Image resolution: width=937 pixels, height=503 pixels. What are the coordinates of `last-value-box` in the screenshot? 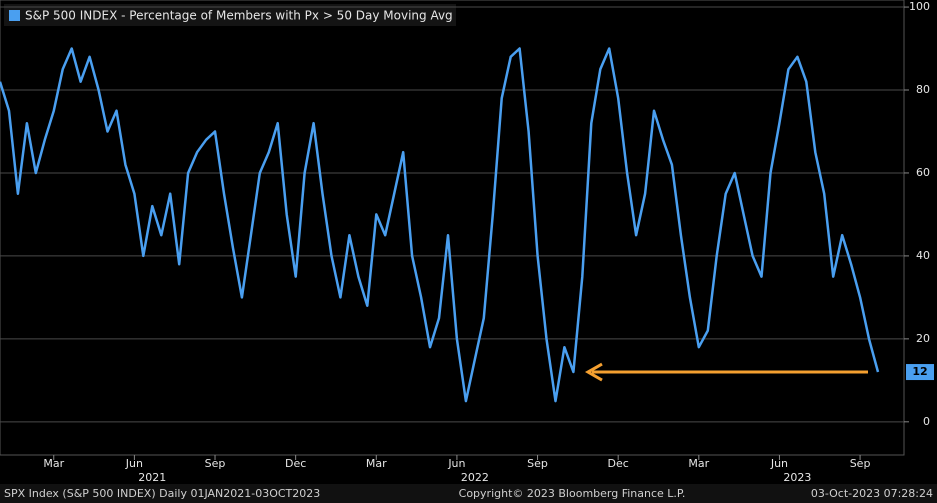 It's located at (920, 372).